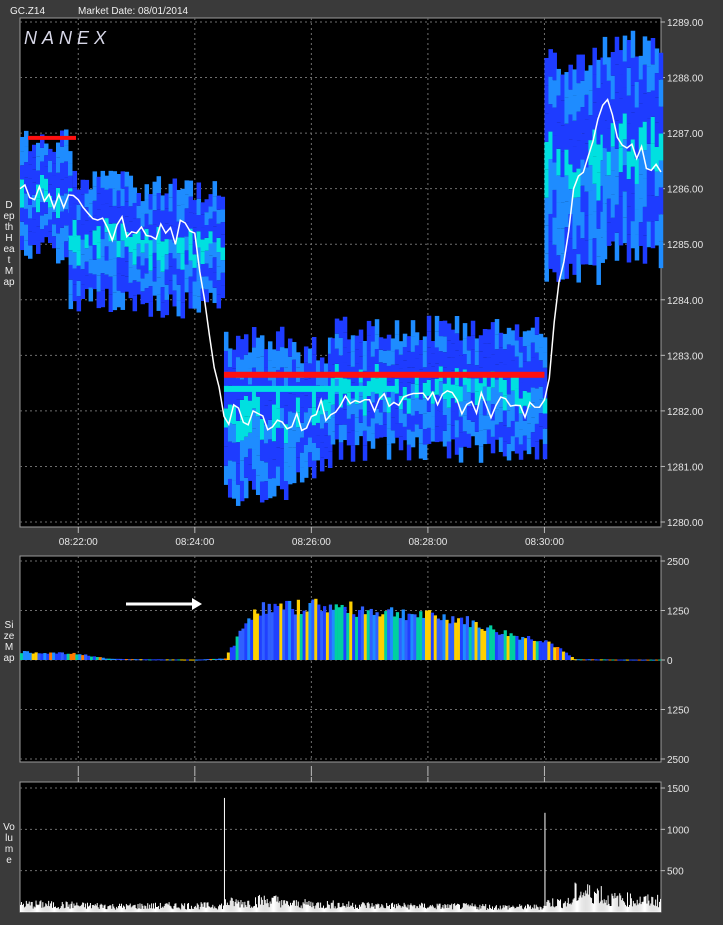  Describe the element at coordinates (685, 134) in the screenshot. I see `price-tick-label: 1287.00` at that location.